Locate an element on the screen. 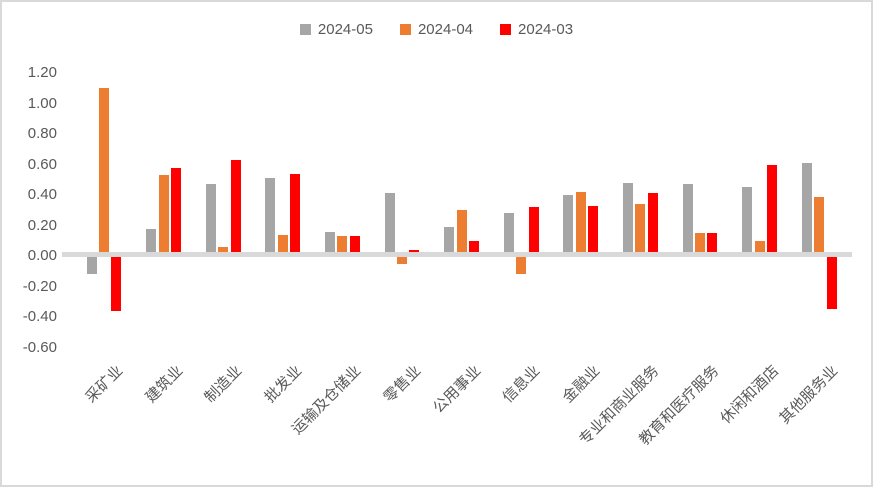 The width and height of the screenshot is (873, 487). x-axis-label-6: 公用事业 is located at coordinates (456, 389).